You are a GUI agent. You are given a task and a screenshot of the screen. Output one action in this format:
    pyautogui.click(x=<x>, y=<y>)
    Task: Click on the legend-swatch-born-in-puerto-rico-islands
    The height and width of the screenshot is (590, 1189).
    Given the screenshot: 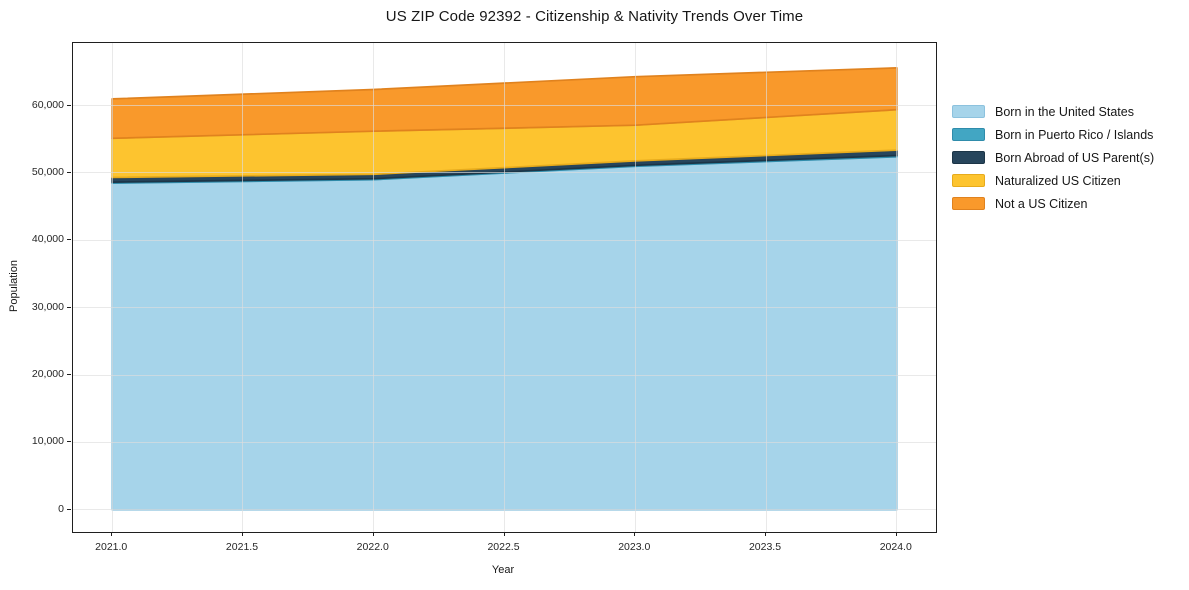 What is the action you would take?
    pyautogui.click(x=968, y=134)
    